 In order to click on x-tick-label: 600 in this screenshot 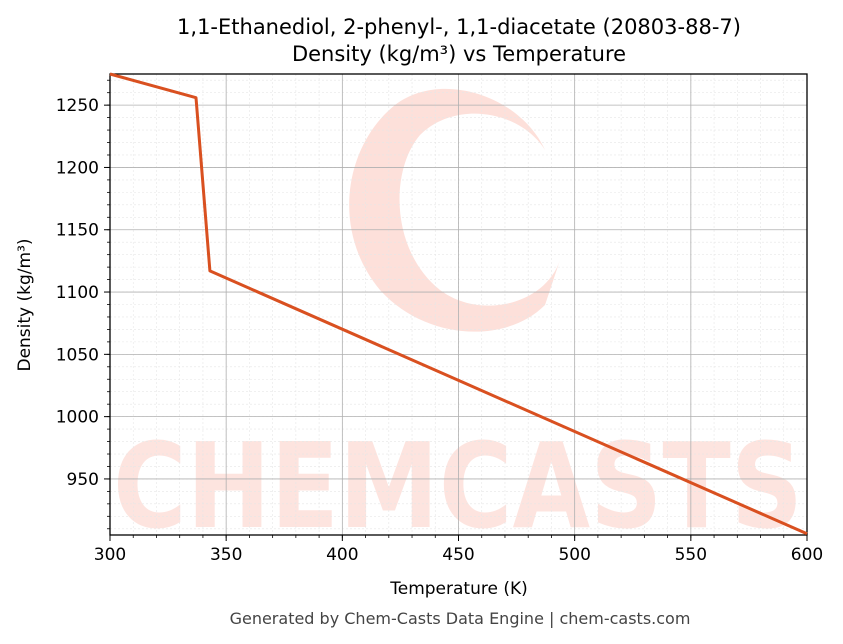, I will do `click(807, 555)`.